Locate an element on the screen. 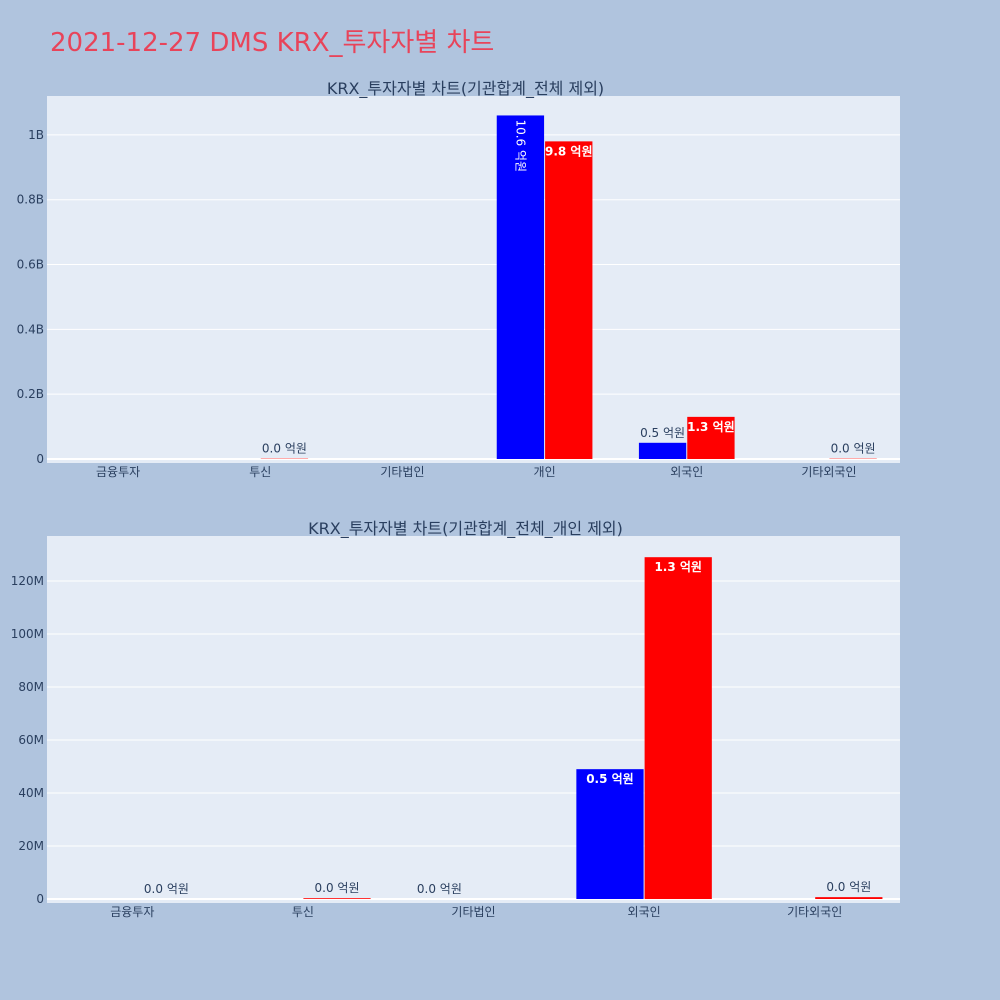  y-tick-label: 0.4B is located at coordinates (30, 329).